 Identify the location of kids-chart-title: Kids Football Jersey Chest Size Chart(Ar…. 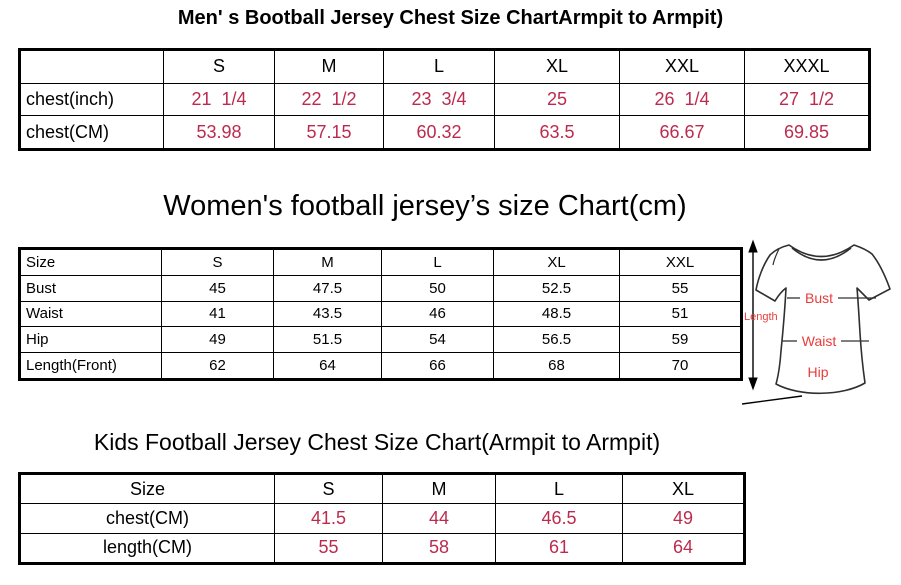
(377, 442).